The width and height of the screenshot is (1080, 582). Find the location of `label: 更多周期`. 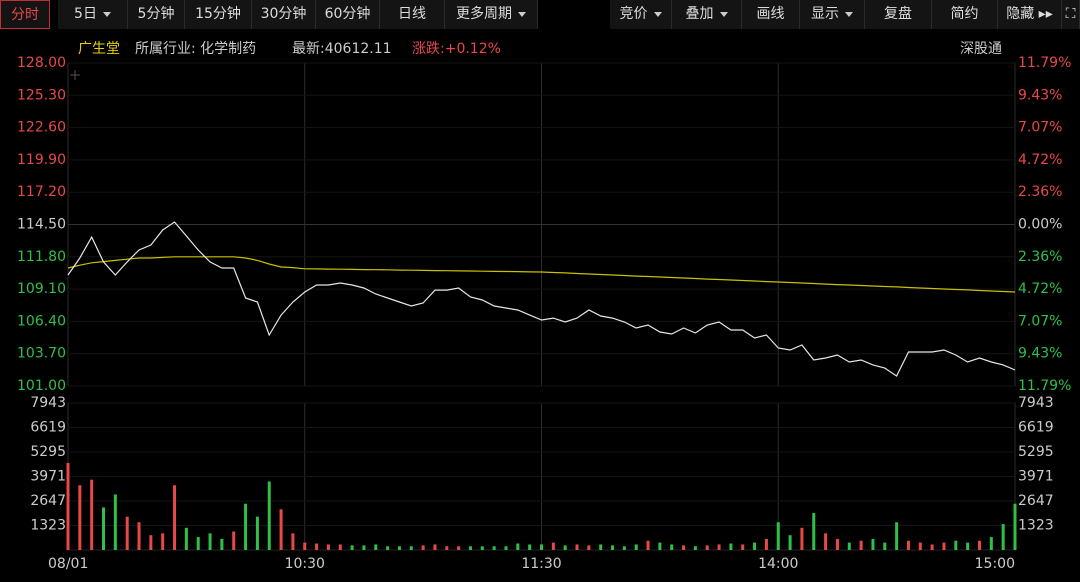

label: 更多周期 is located at coordinates (484, 14).